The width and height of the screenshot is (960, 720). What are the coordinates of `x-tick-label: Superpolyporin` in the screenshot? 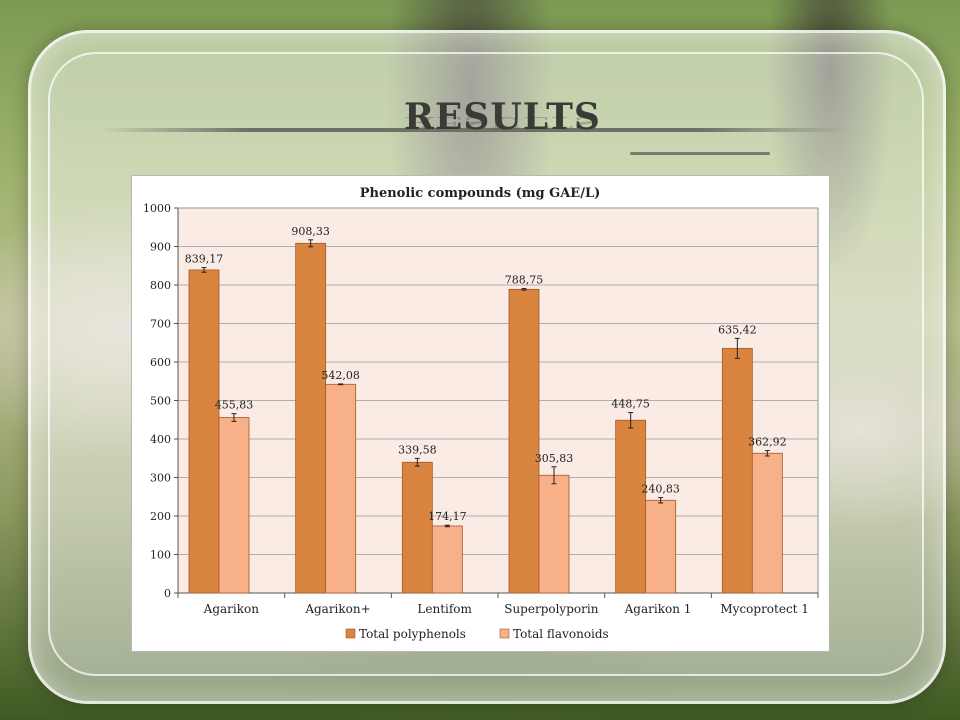 It's located at (551, 609).